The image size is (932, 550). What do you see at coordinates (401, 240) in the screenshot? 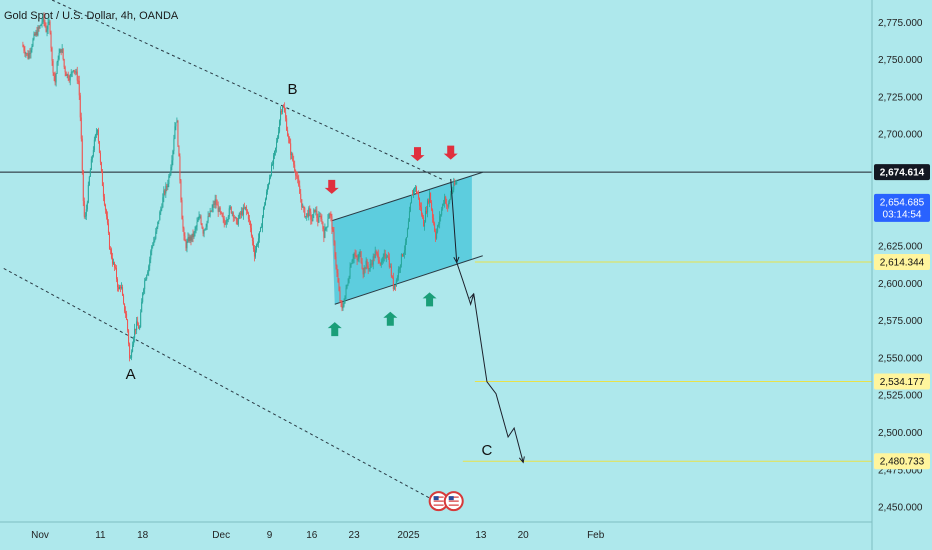
I see `flag-box` at bounding box center [401, 240].